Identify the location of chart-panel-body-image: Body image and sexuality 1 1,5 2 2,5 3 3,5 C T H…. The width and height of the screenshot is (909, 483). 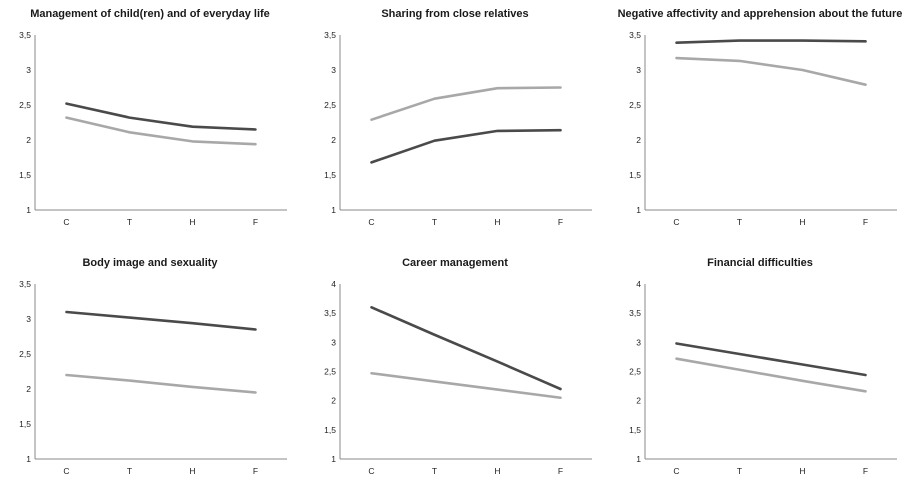
(150, 368).